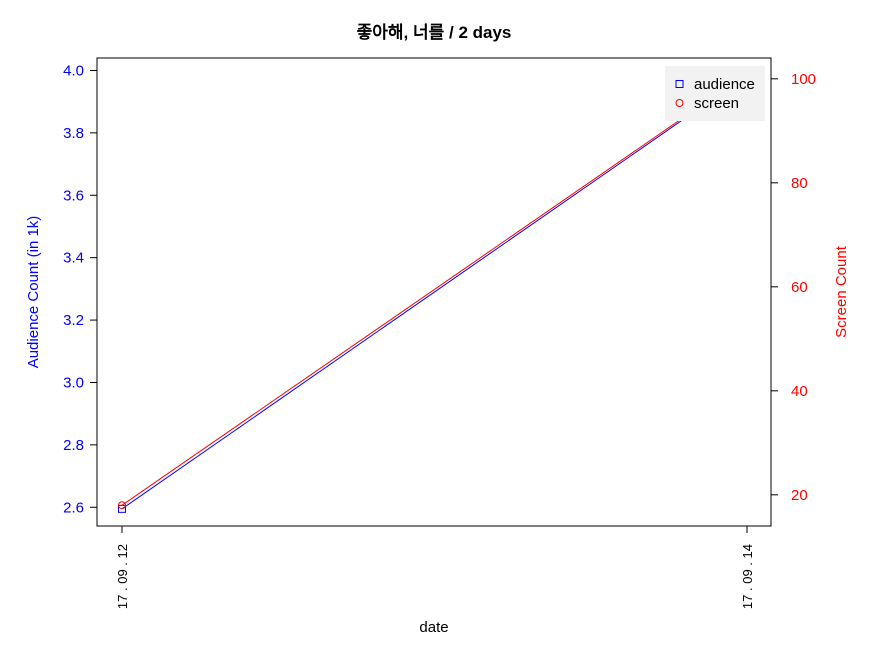  What do you see at coordinates (716, 103) in the screenshot?
I see `legend-label-screen: screen` at bounding box center [716, 103].